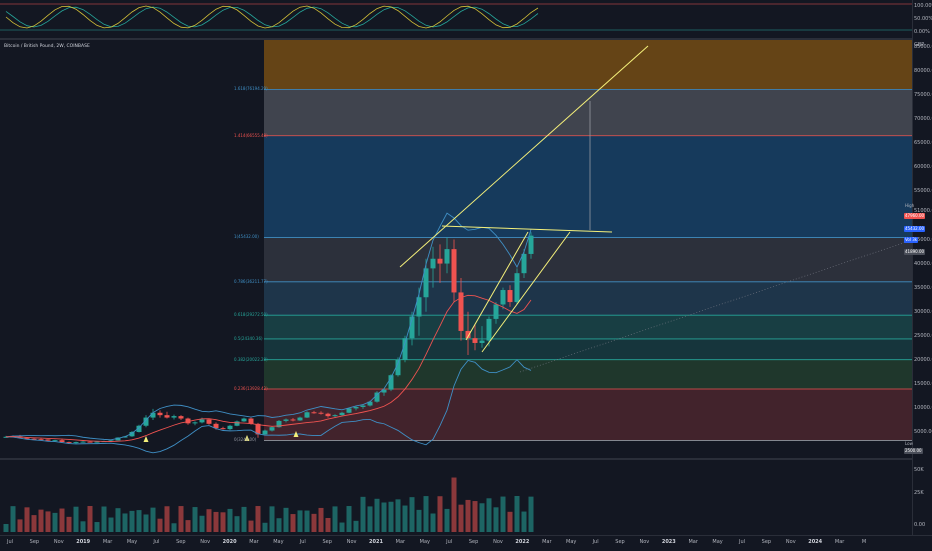 The image size is (932, 551). Describe the element at coordinates (251, 281) in the screenshot. I see `fib-level-label: 0.786(36211.77)` at that location.